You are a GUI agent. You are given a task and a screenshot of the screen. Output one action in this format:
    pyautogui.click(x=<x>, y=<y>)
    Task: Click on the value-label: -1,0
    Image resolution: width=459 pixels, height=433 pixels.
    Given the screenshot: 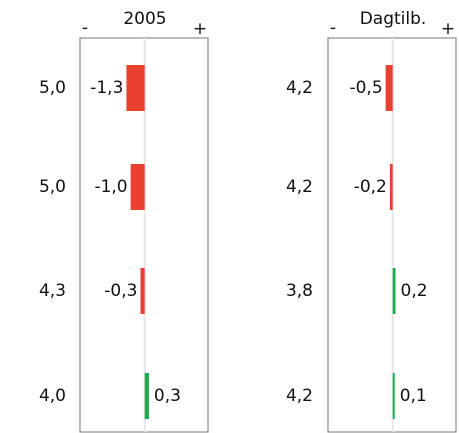 What is the action you would take?
    pyautogui.click(x=110, y=187)
    